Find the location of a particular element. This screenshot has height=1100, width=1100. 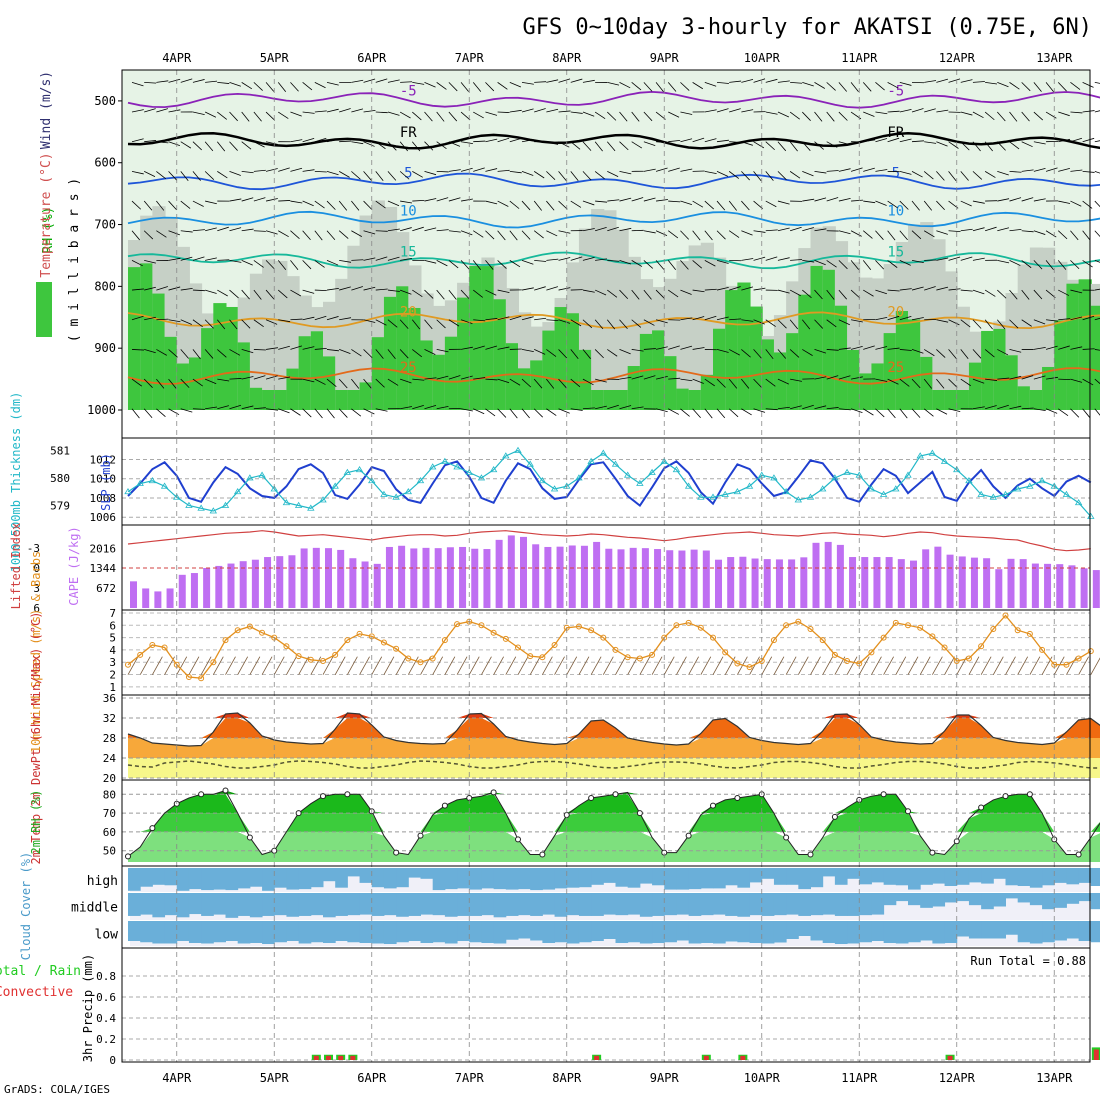

footer-credit: GrADS: COLA/IGES is located at coordinates (57, 1089).